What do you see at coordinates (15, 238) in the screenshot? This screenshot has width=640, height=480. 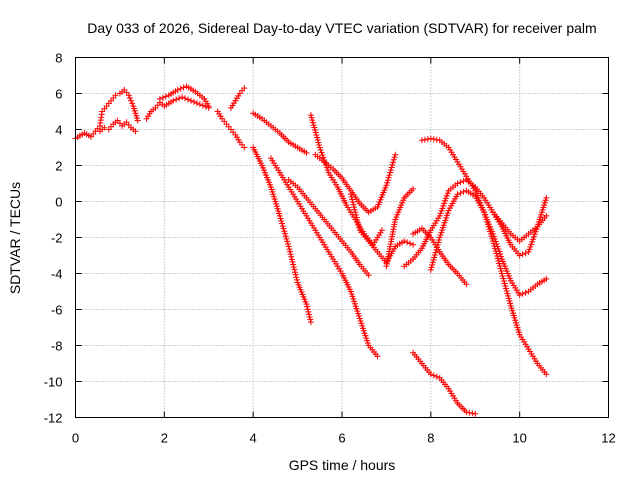 I see `y-axis-label: SDTVAR / TECUs` at bounding box center [15, 238].